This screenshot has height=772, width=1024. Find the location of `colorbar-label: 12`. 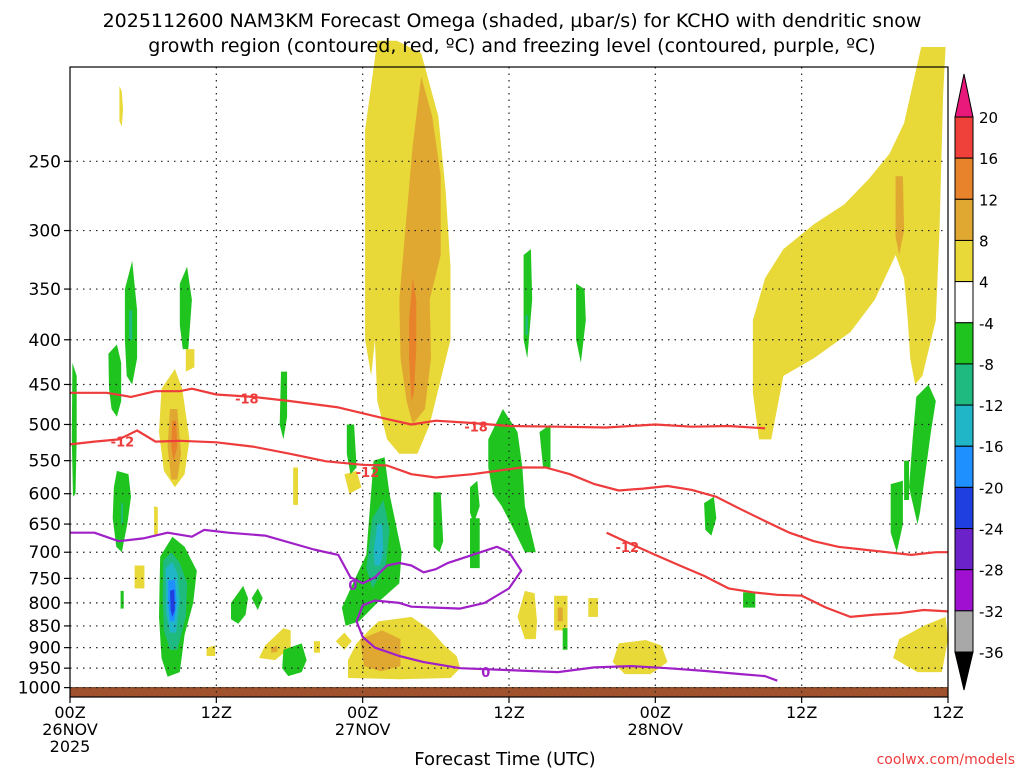

colorbar-label: 12 is located at coordinates (988, 200).